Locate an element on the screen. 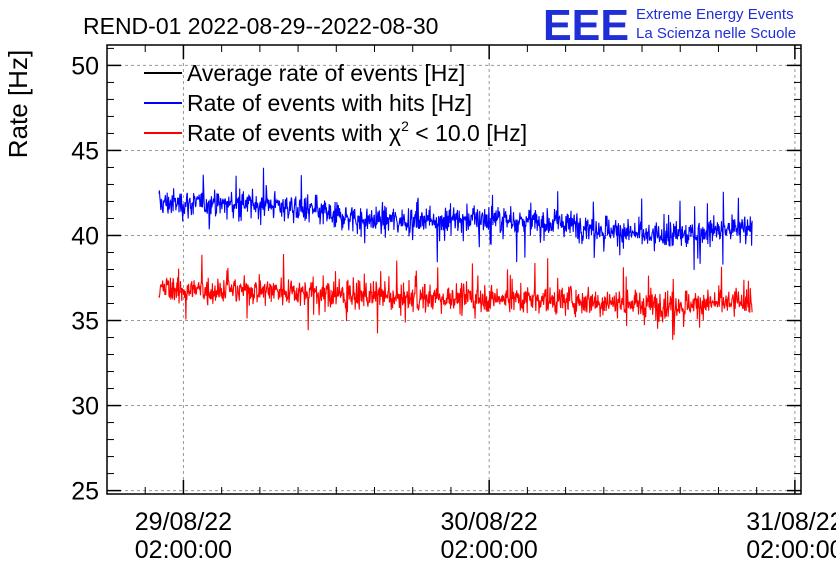 Image resolution: width=836 pixels, height=572 pixels. legend-label-average: Average rate of events [Hz] is located at coordinates (326, 73).